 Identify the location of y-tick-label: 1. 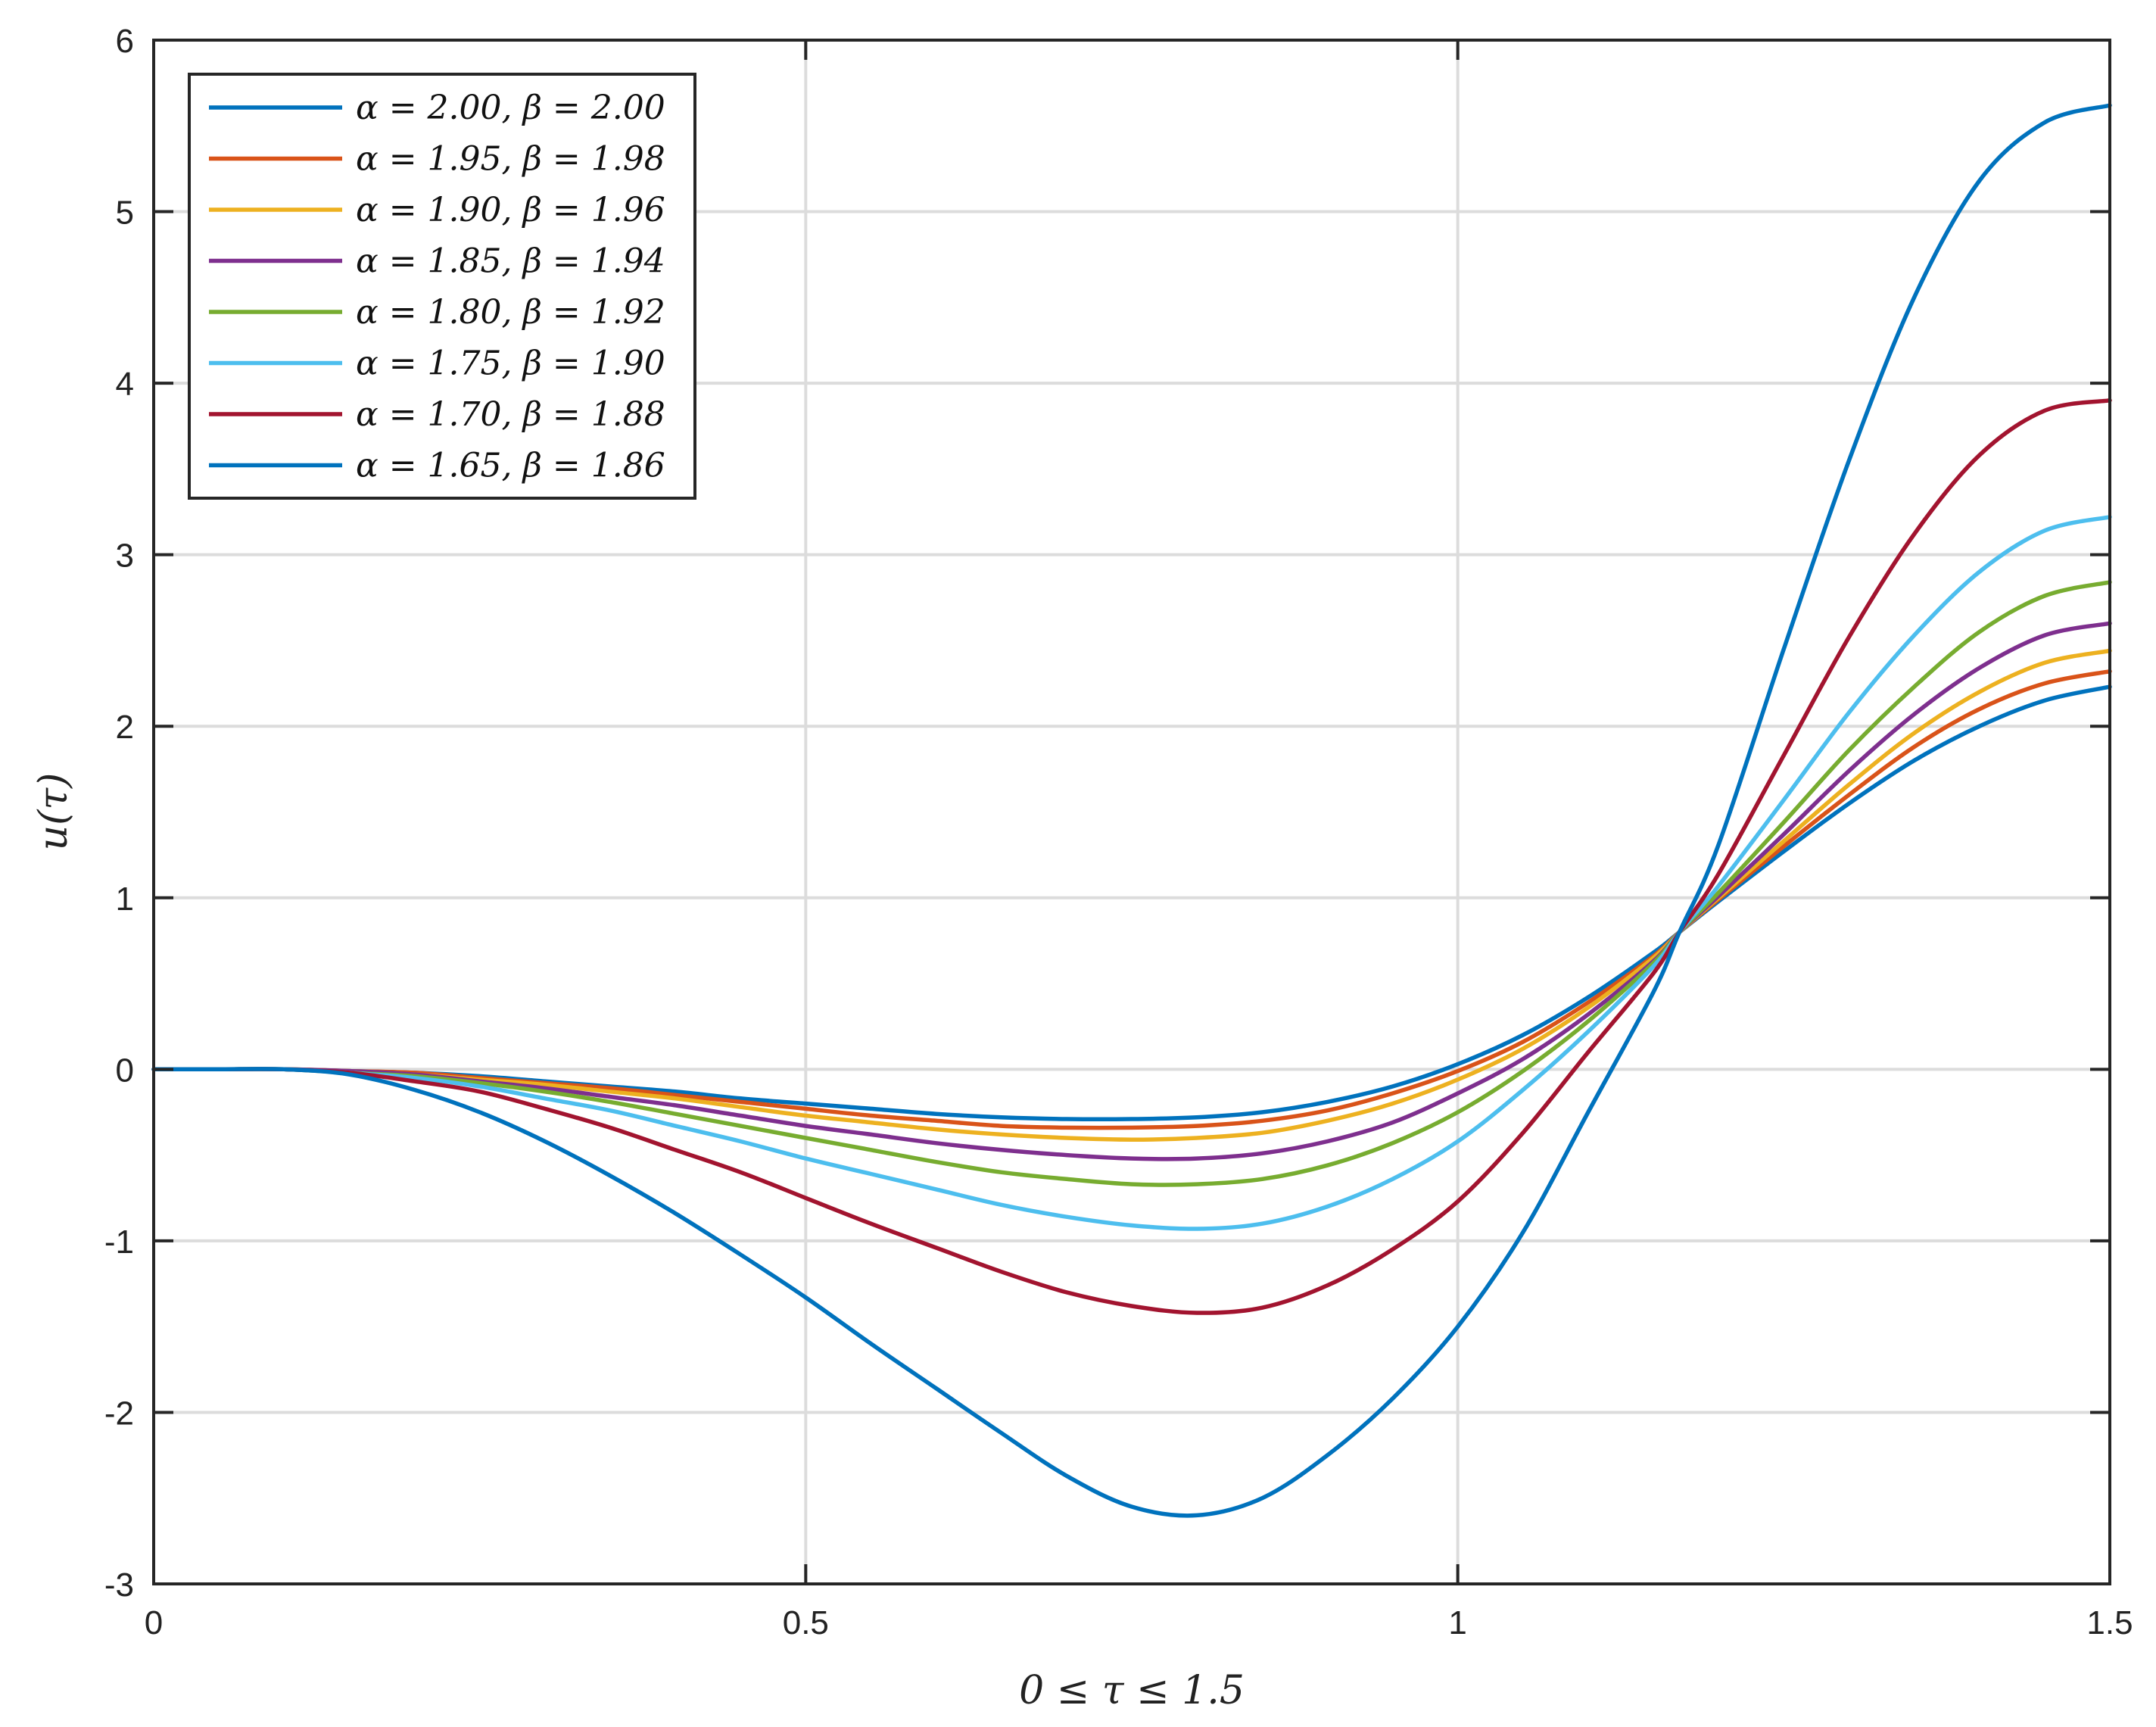
(125, 899).